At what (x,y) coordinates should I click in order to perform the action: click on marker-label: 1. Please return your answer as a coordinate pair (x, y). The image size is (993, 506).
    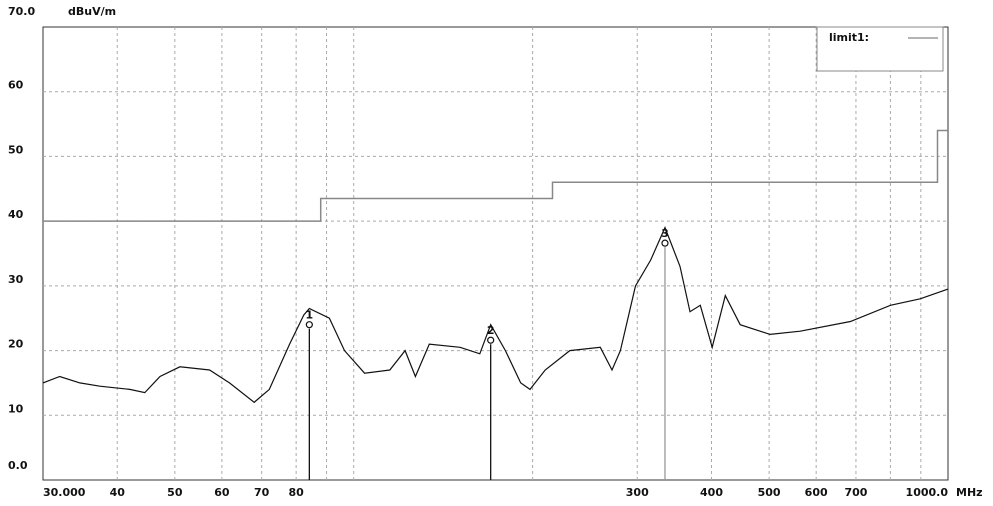
    Looking at the image, I should click on (310, 315).